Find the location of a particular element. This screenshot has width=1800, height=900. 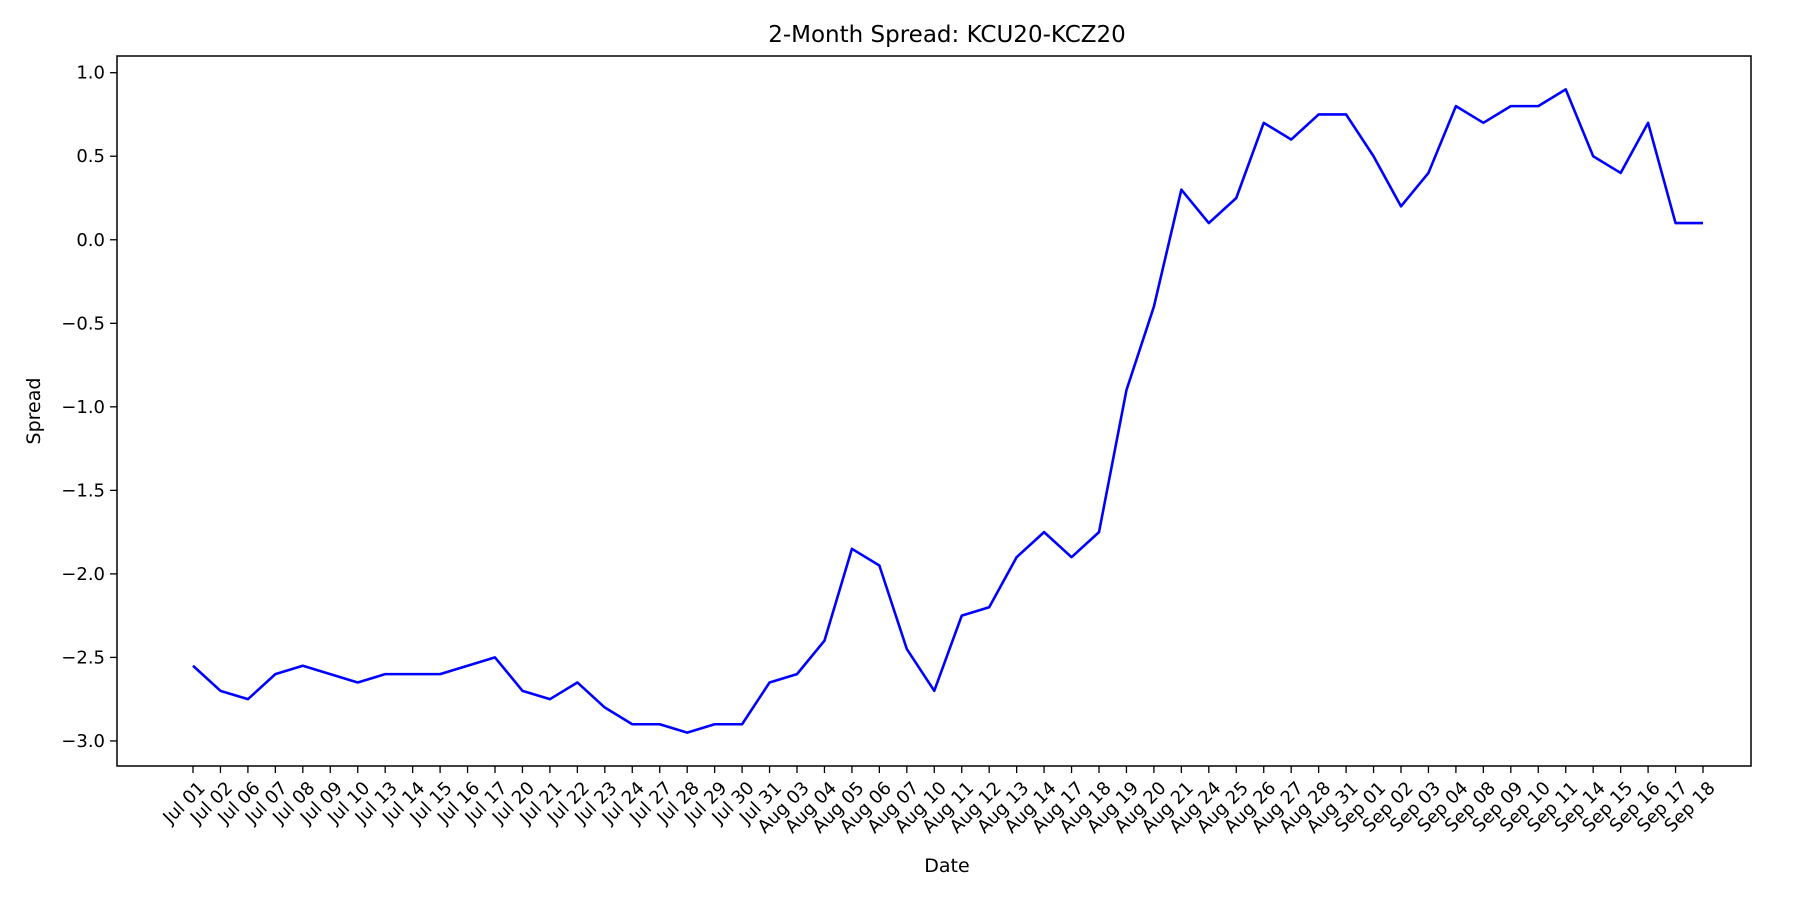

y-tick-label: −2.0 is located at coordinates (83, 574).